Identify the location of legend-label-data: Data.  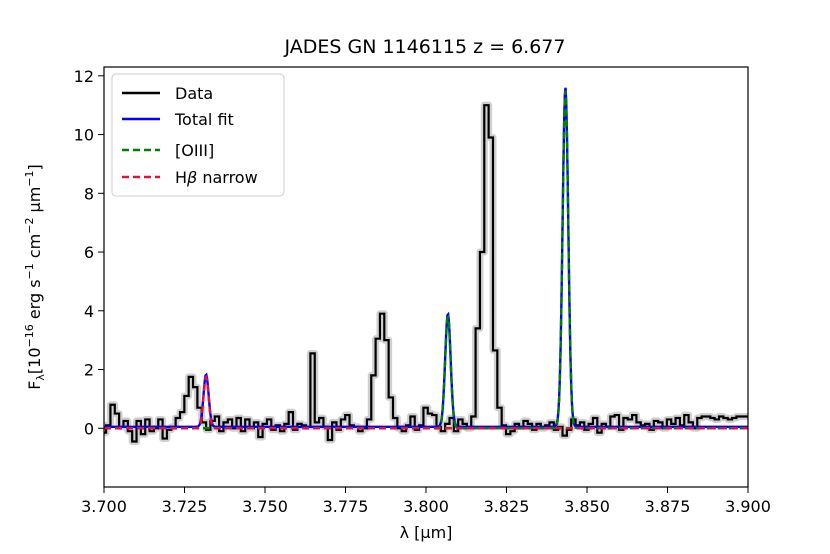
(194, 93).